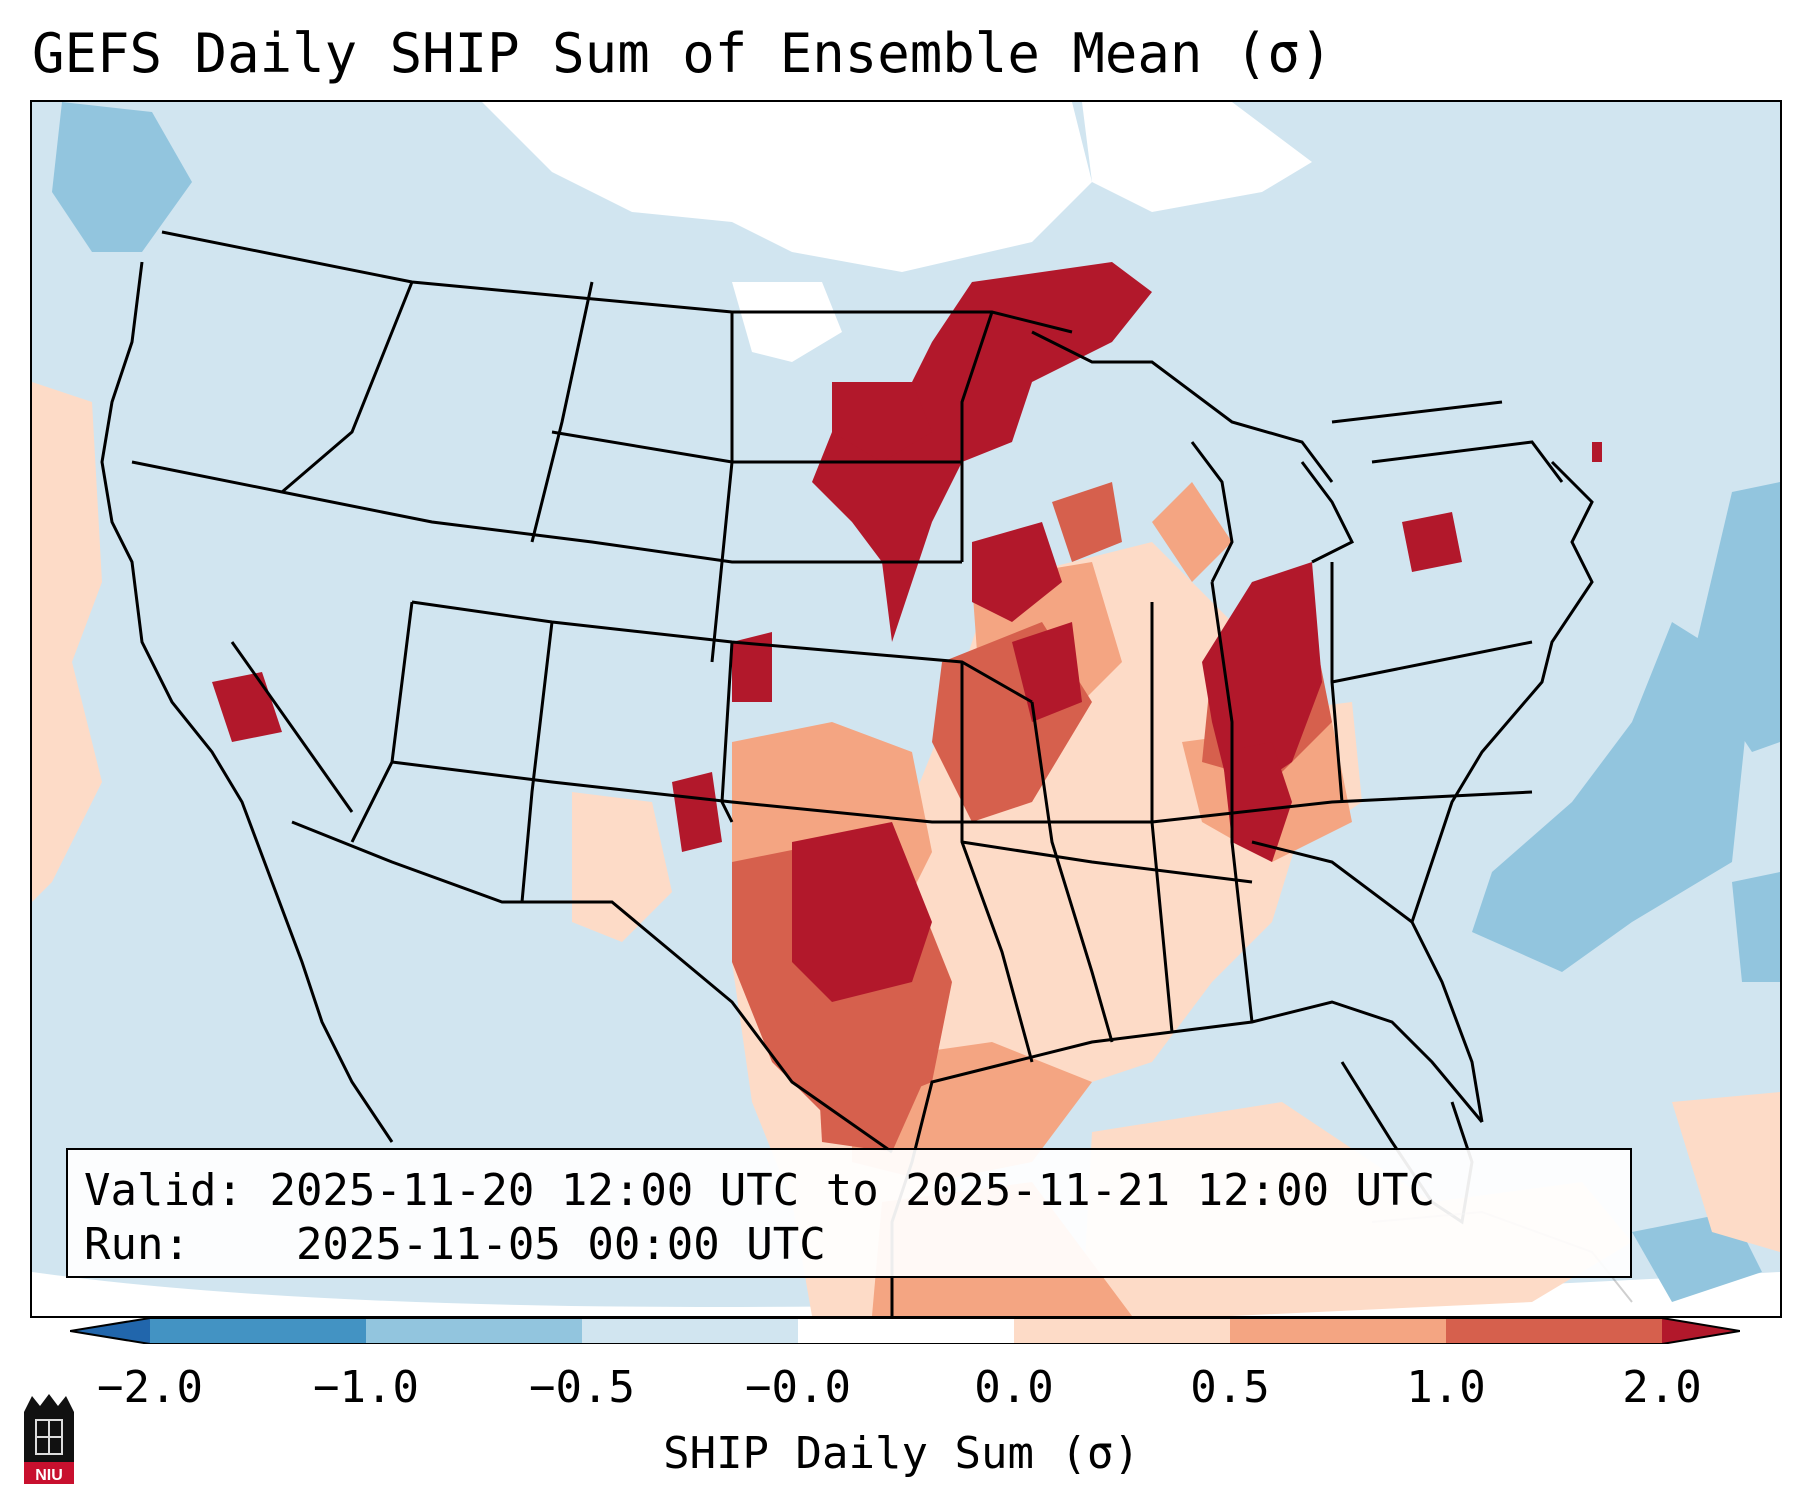 The width and height of the screenshot is (1803, 1506). I want to click on colorbar, so click(905, 1331).